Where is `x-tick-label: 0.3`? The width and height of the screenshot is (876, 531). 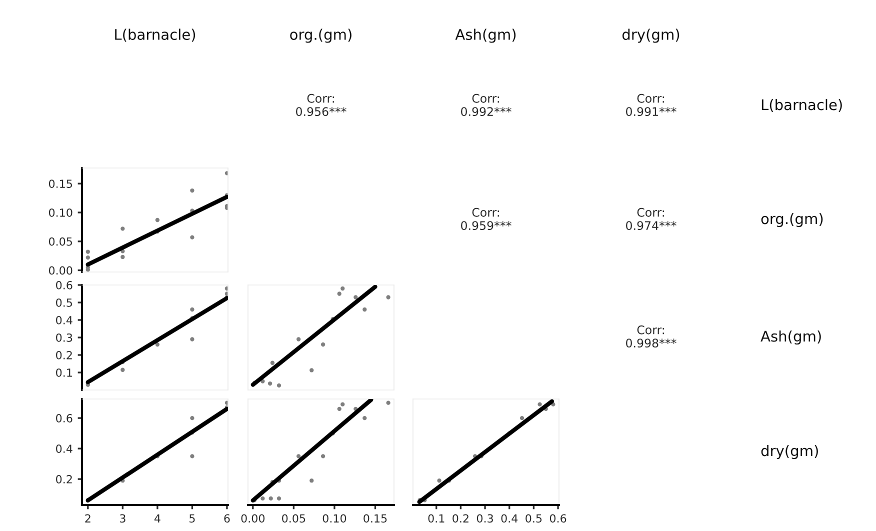
x-tick-label: 0.3 is located at coordinates (484, 518).